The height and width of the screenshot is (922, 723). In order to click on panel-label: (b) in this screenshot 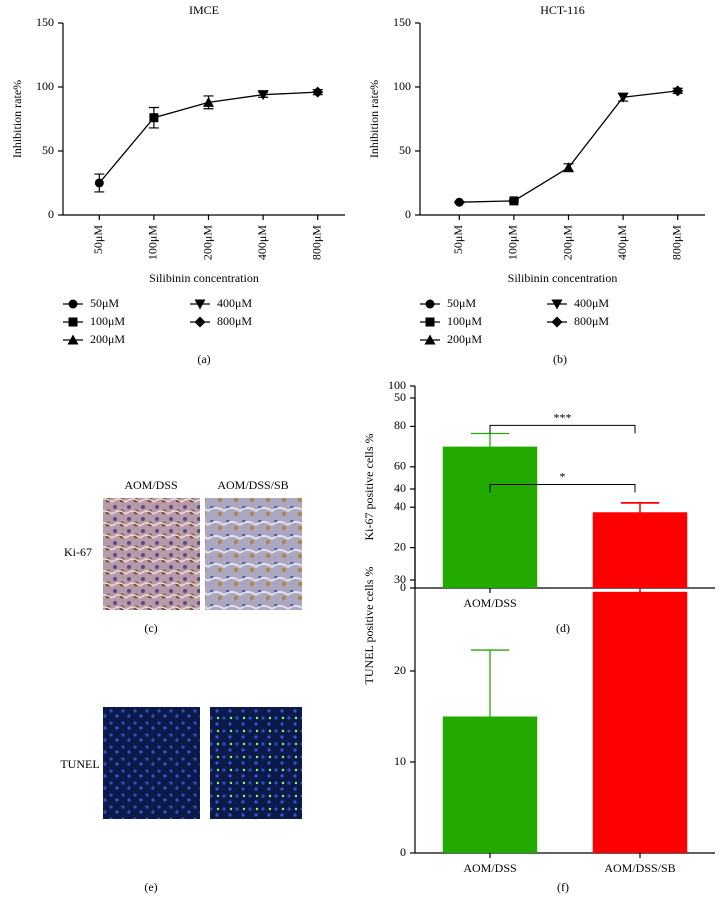, I will do `click(560, 359)`.